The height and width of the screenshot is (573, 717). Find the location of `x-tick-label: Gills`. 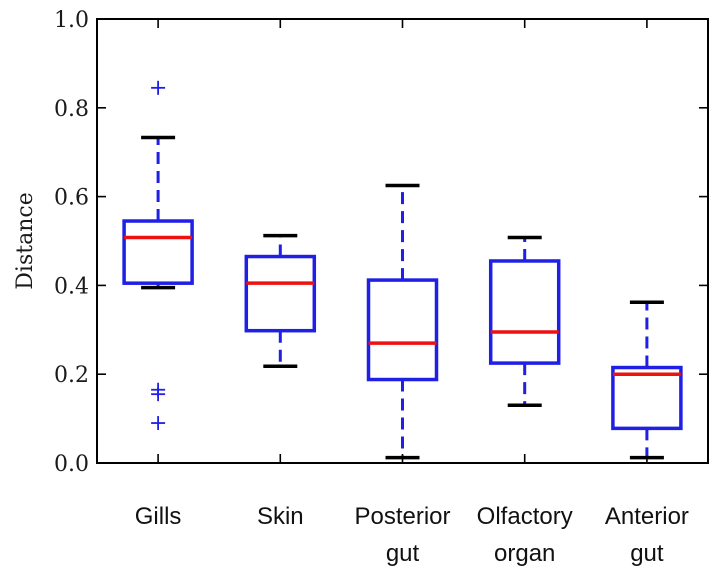

x-tick-label: Gills is located at coordinates (158, 516).